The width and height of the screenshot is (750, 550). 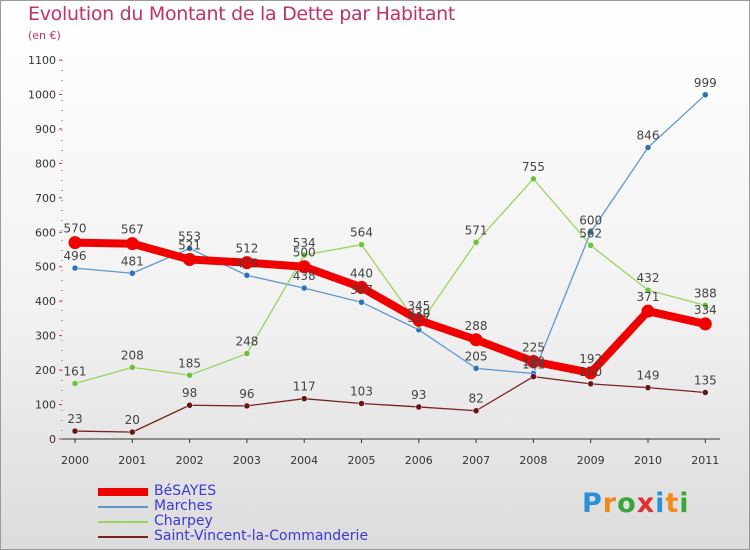 I want to click on logo-letter: P, so click(x=592, y=503).